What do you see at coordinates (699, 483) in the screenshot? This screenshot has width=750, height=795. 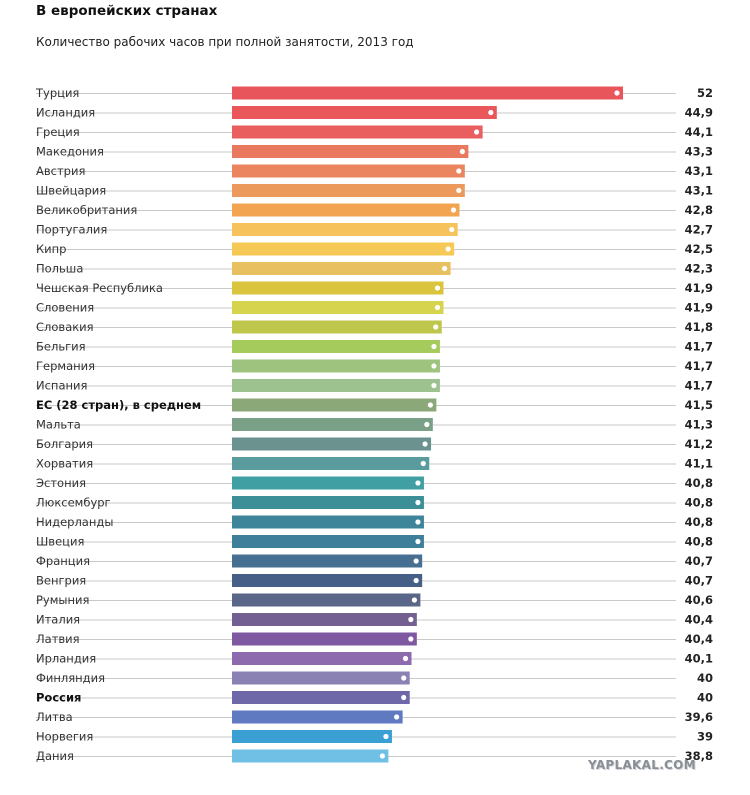 I see `value-label: 40,8` at bounding box center [699, 483].